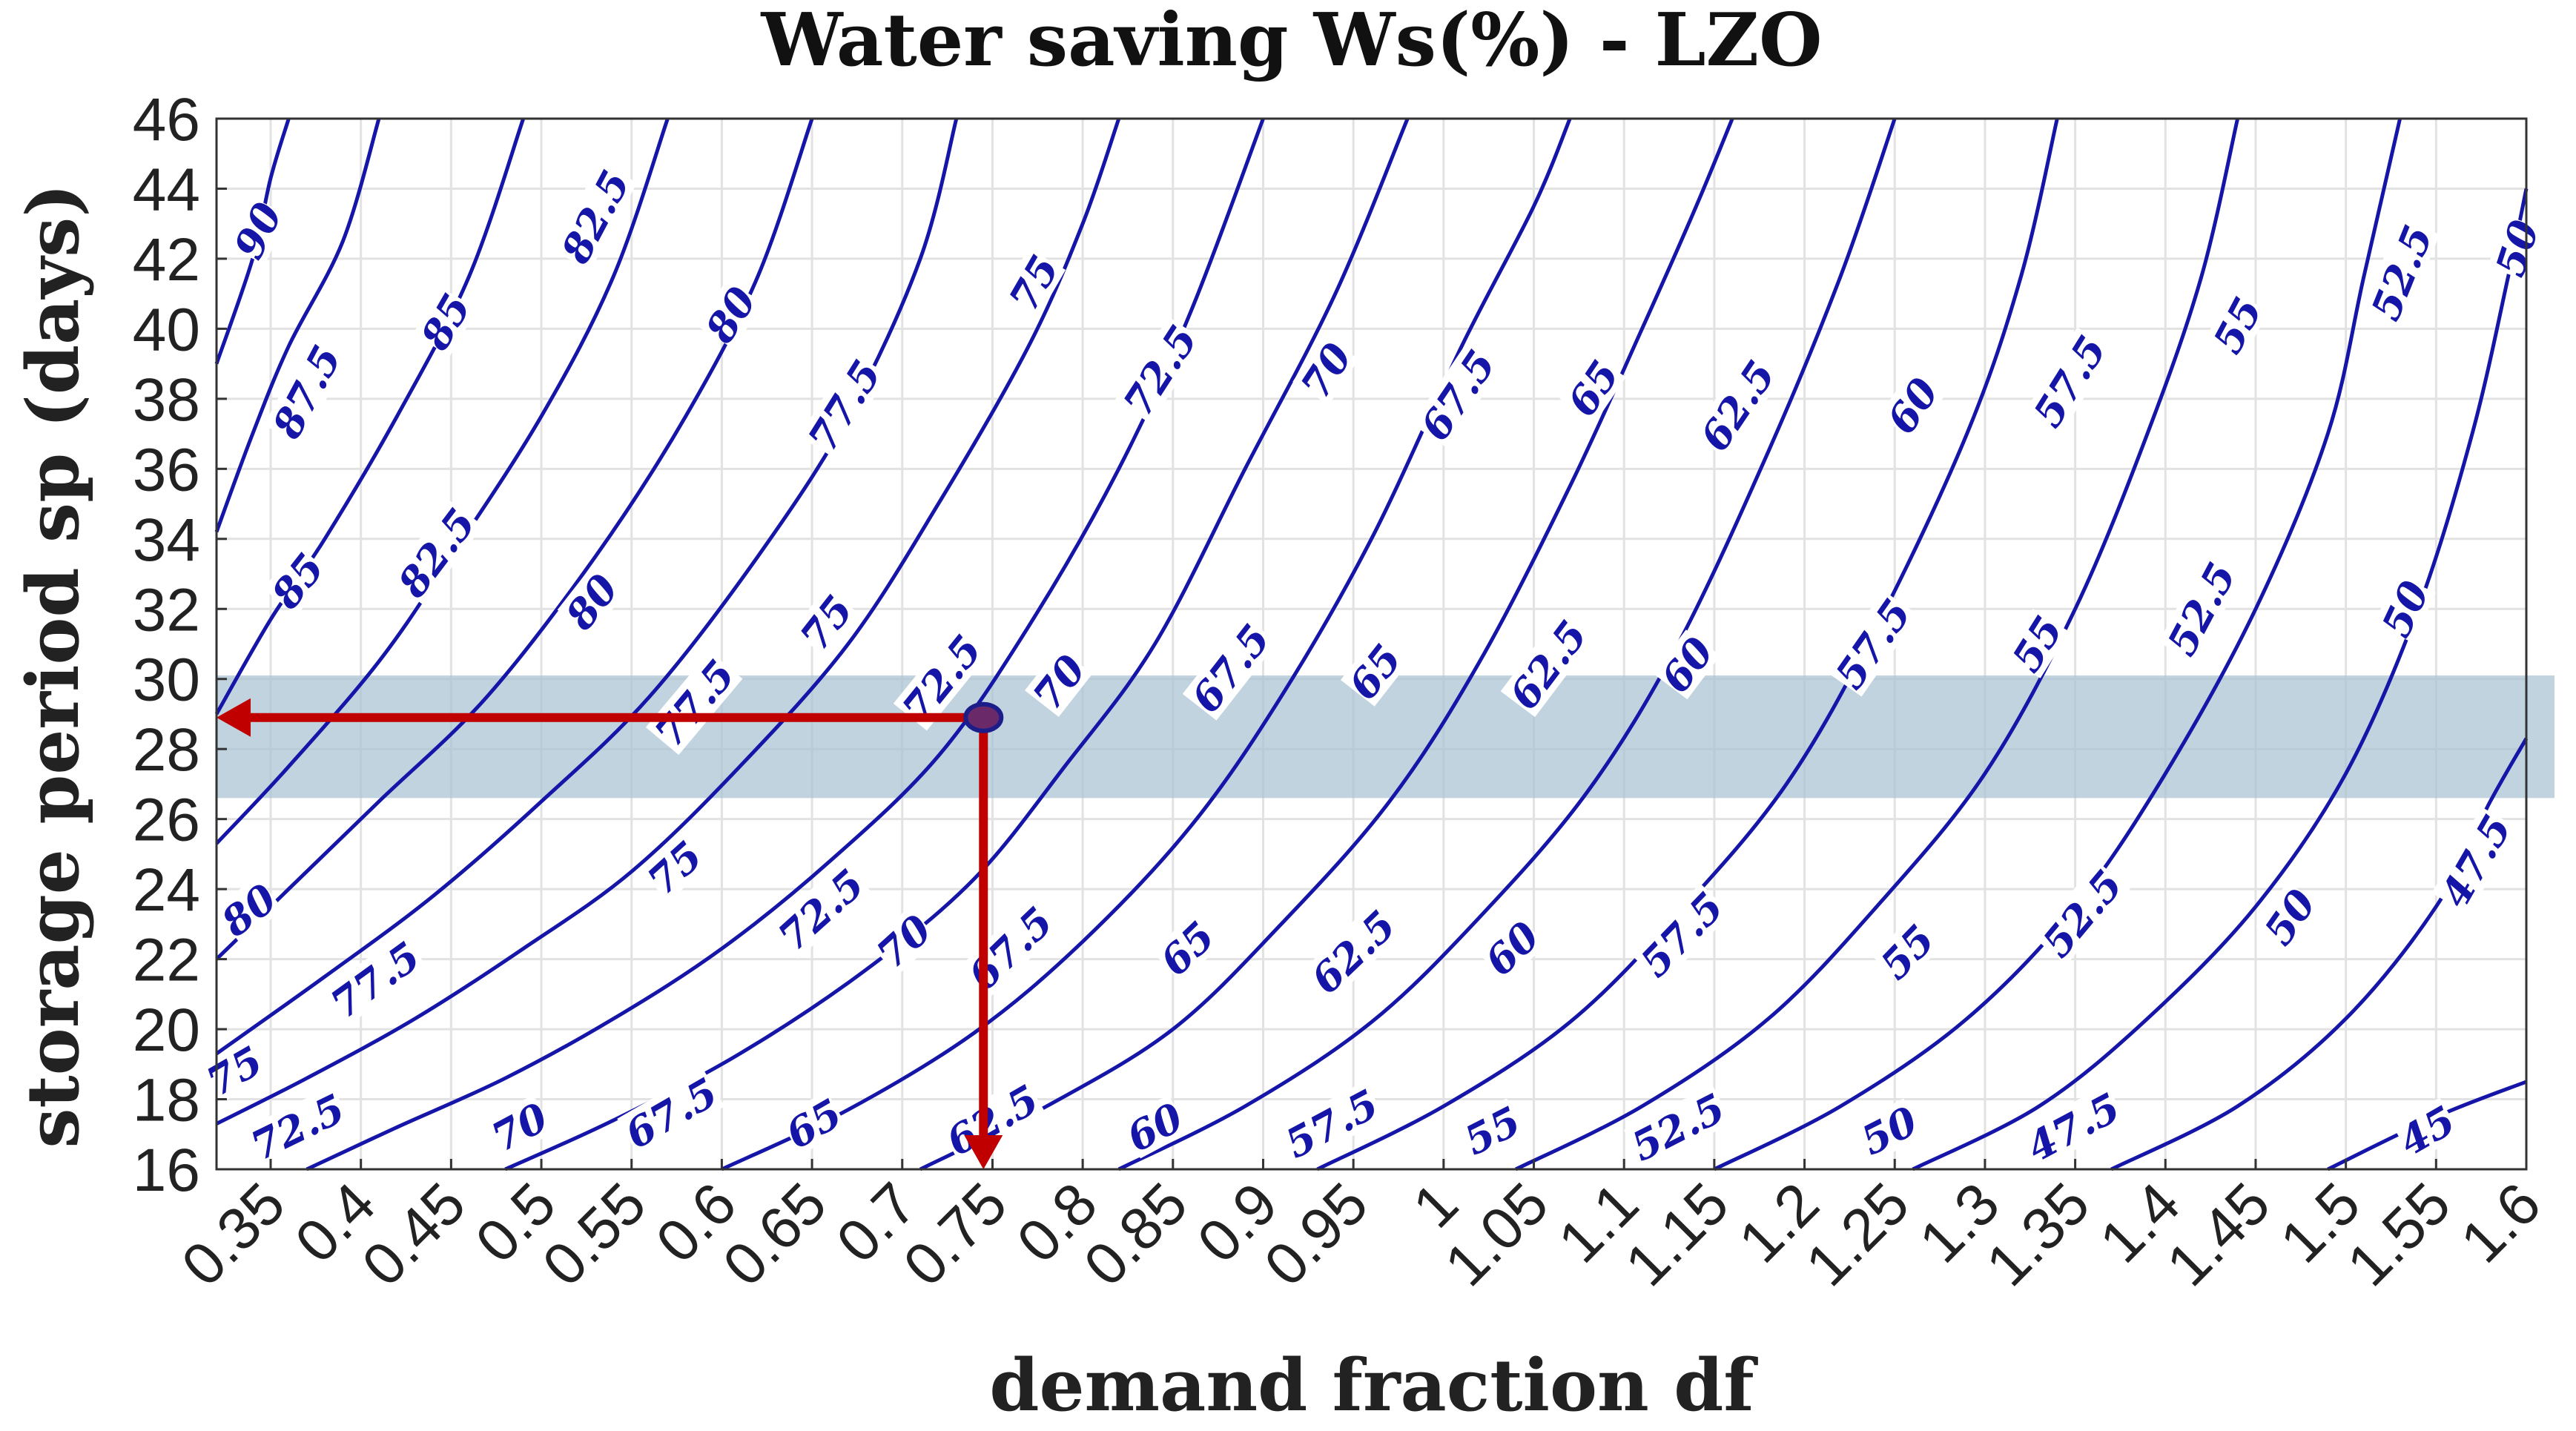  I want to click on y-tick-label: 16, so click(166, 1170).